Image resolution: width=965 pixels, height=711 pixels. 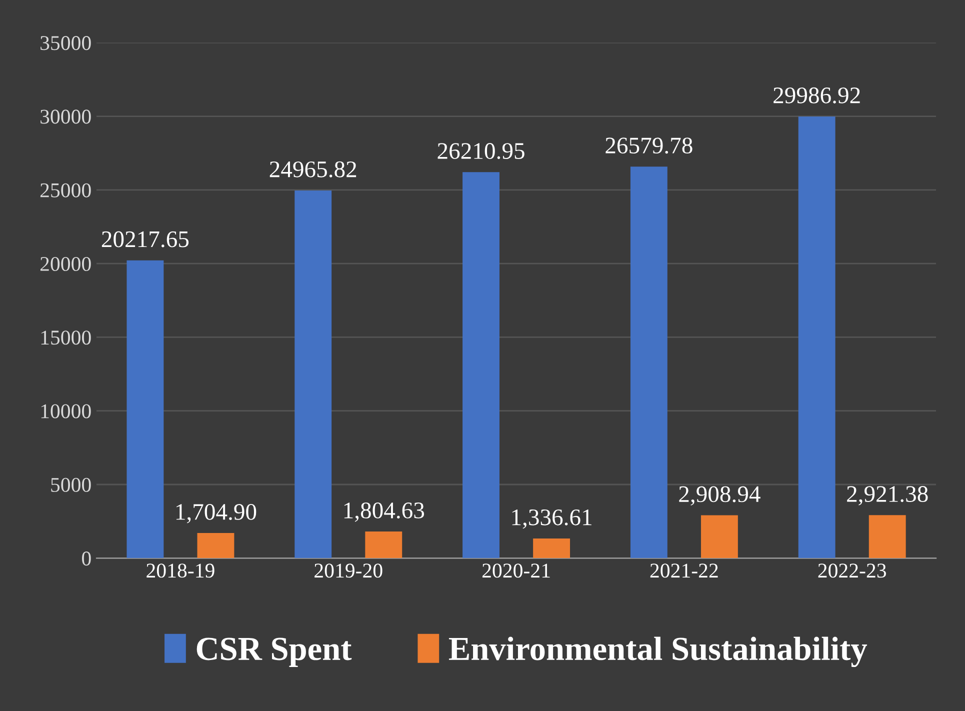 What do you see at coordinates (552, 519) in the screenshot?
I see `data-label: 1,336.61` at bounding box center [552, 519].